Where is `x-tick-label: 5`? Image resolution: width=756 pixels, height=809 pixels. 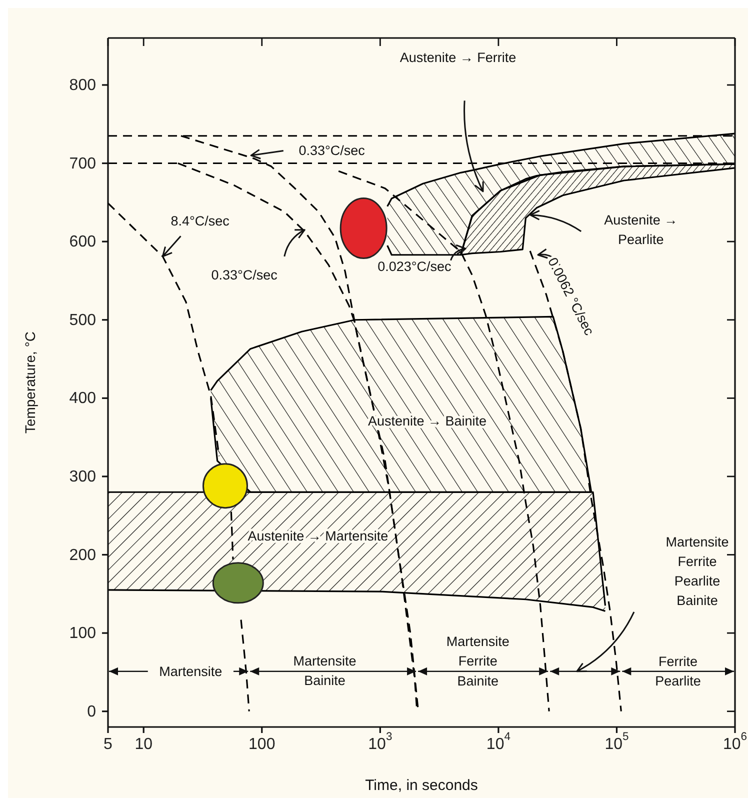 x-tick-label: 5 is located at coordinates (108, 745).